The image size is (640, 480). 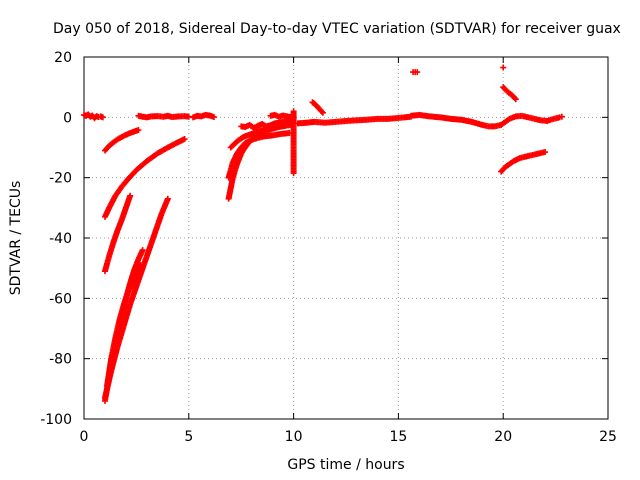 I want to click on x-tick-label: 5, so click(x=188, y=437).